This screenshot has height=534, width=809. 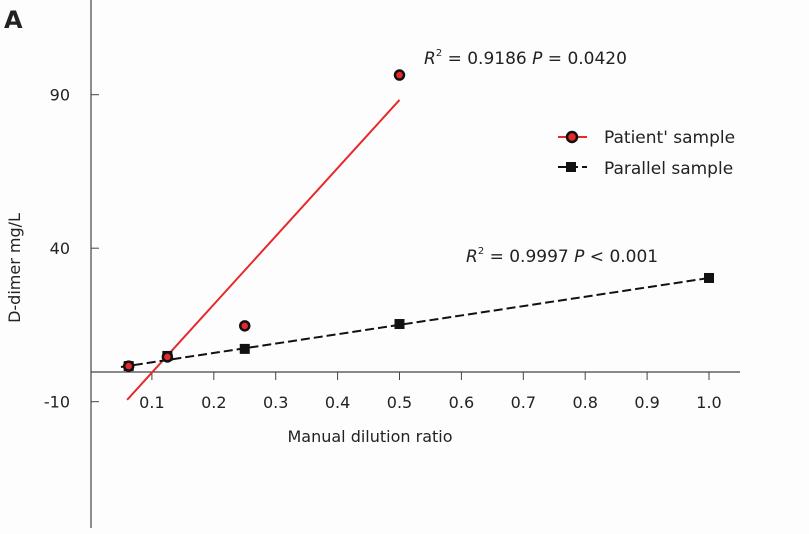 What do you see at coordinates (213, 402) in the screenshot?
I see `x-tick-label: 0.2` at bounding box center [213, 402].